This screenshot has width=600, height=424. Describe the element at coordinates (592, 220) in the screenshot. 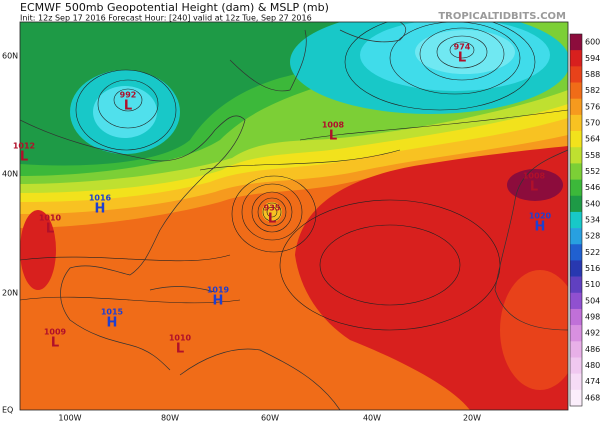

I see `colorbar-label: 534` at that location.